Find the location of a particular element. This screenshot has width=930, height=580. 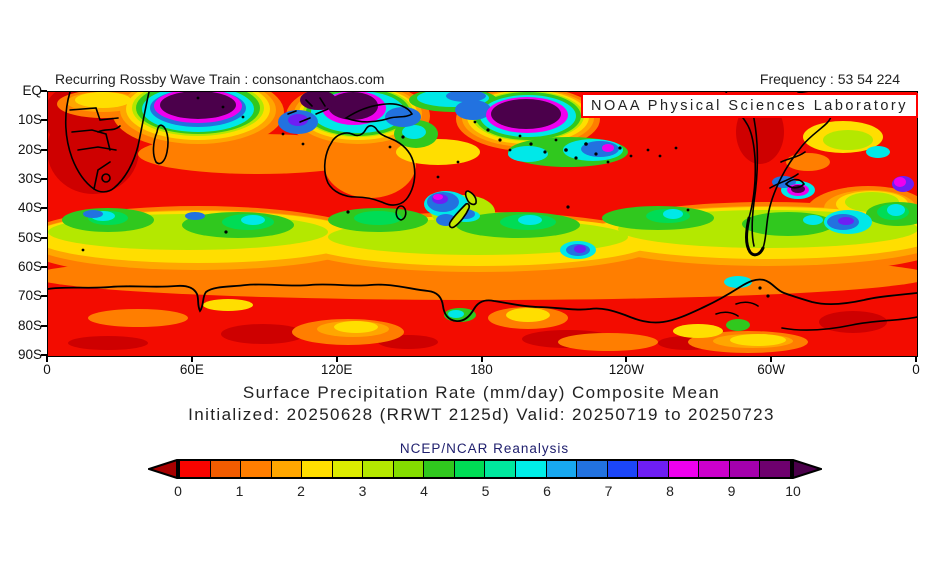

darkpurple-cores is located at coordinates (482, 142).